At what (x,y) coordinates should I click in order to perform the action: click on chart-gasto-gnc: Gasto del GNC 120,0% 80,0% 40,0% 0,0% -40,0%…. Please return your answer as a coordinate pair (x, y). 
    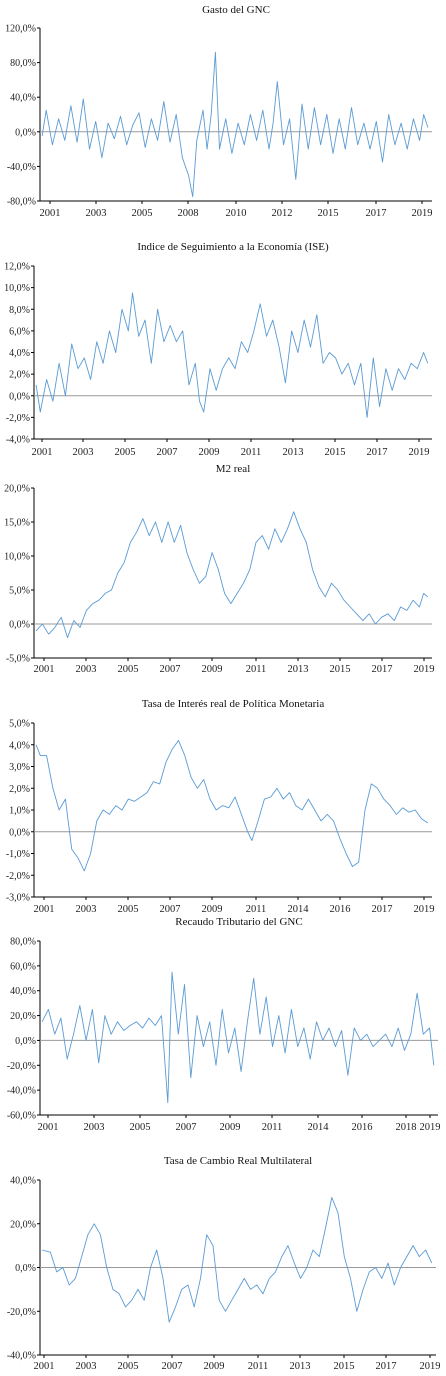
    Looking at the image, I should click on (218, 111).